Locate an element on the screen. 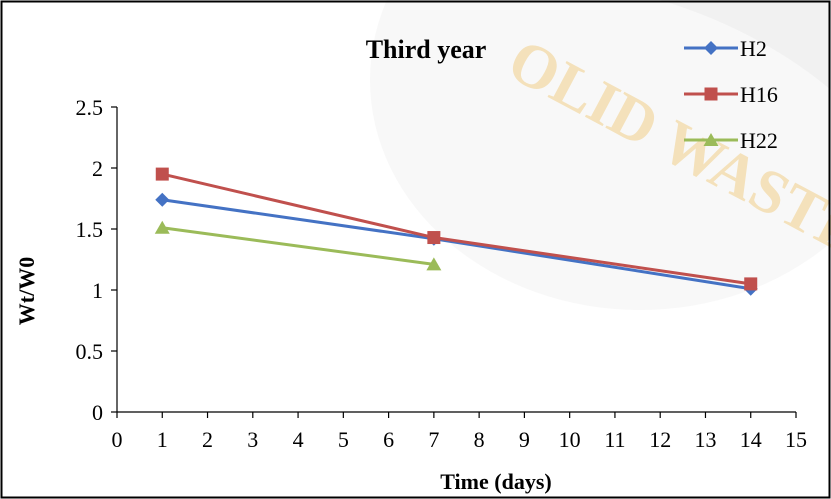 This screenshot has height=499, width=831. y-tick-label: 0 is located at coordinates (97, 412).